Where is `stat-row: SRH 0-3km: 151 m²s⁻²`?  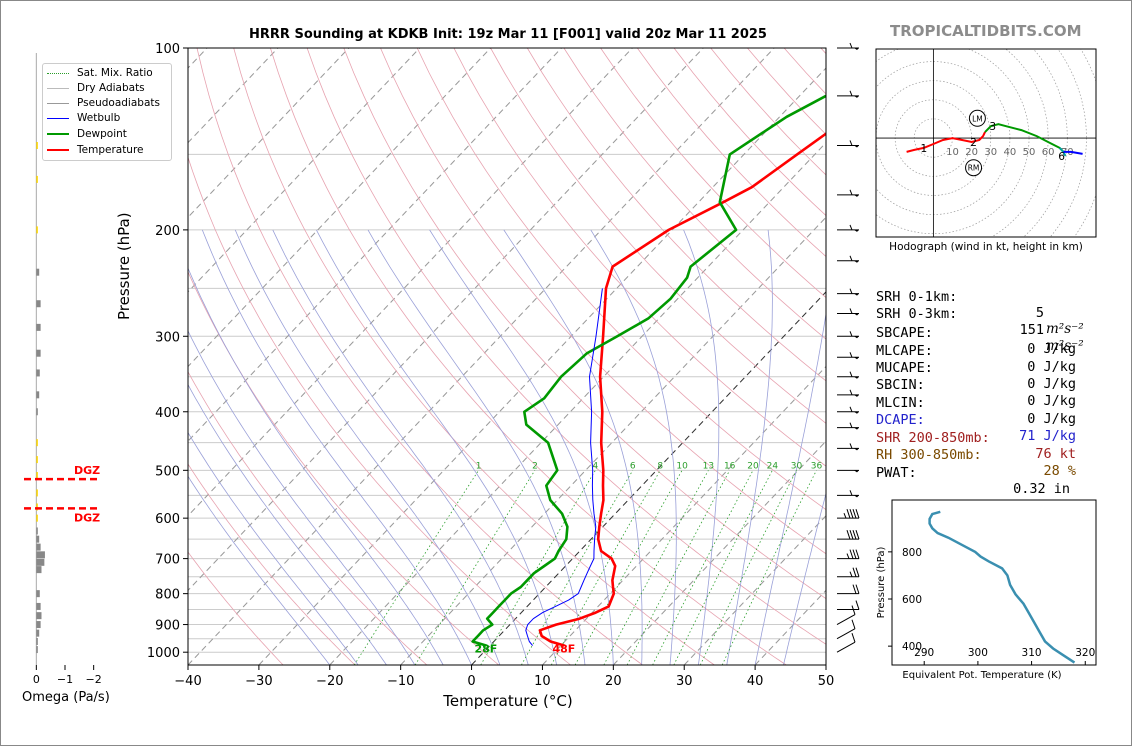
stat-row: SRH 0-3km: 151 m²s⁻² is located at coordinates (991, 330).